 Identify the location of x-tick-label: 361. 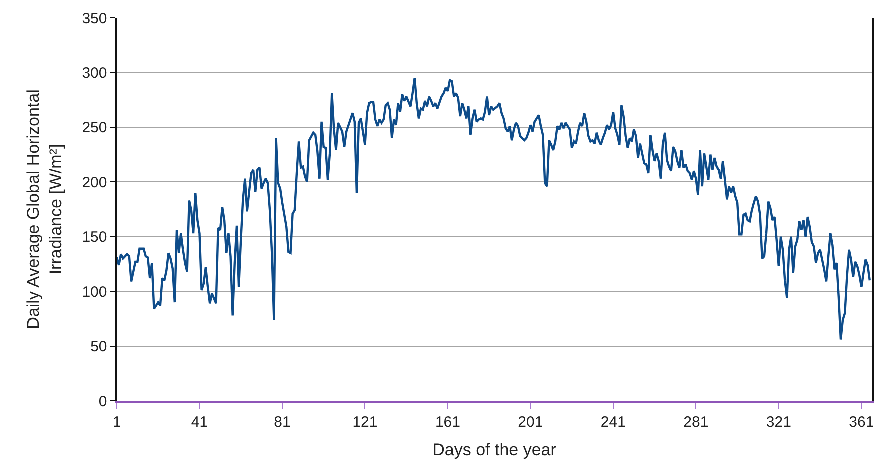
(861, 422).